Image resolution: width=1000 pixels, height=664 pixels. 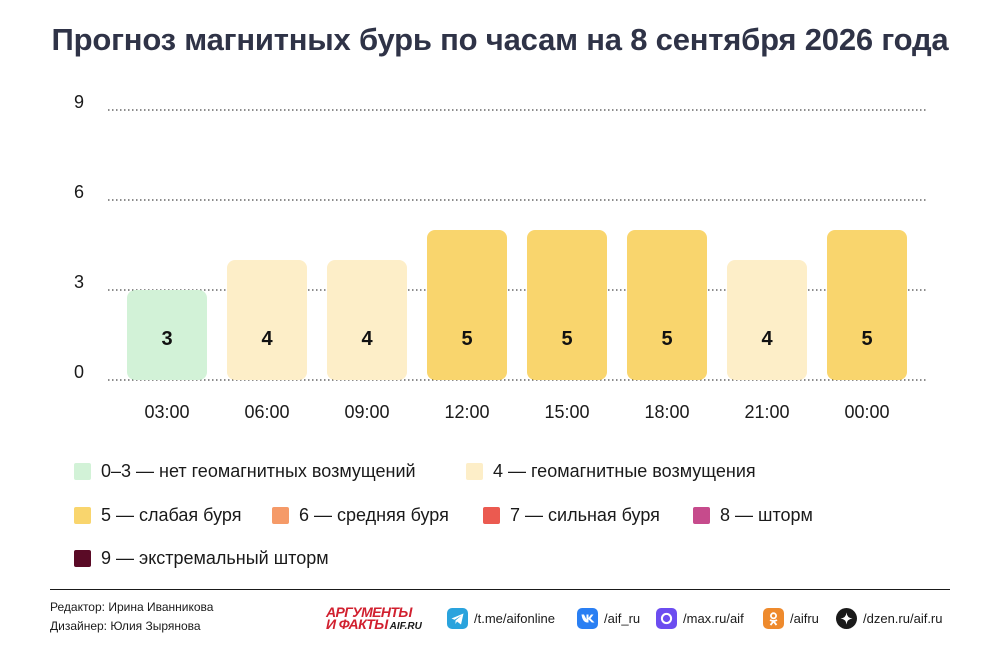 I want to click on footer-divider, so click(x=500, y=589).